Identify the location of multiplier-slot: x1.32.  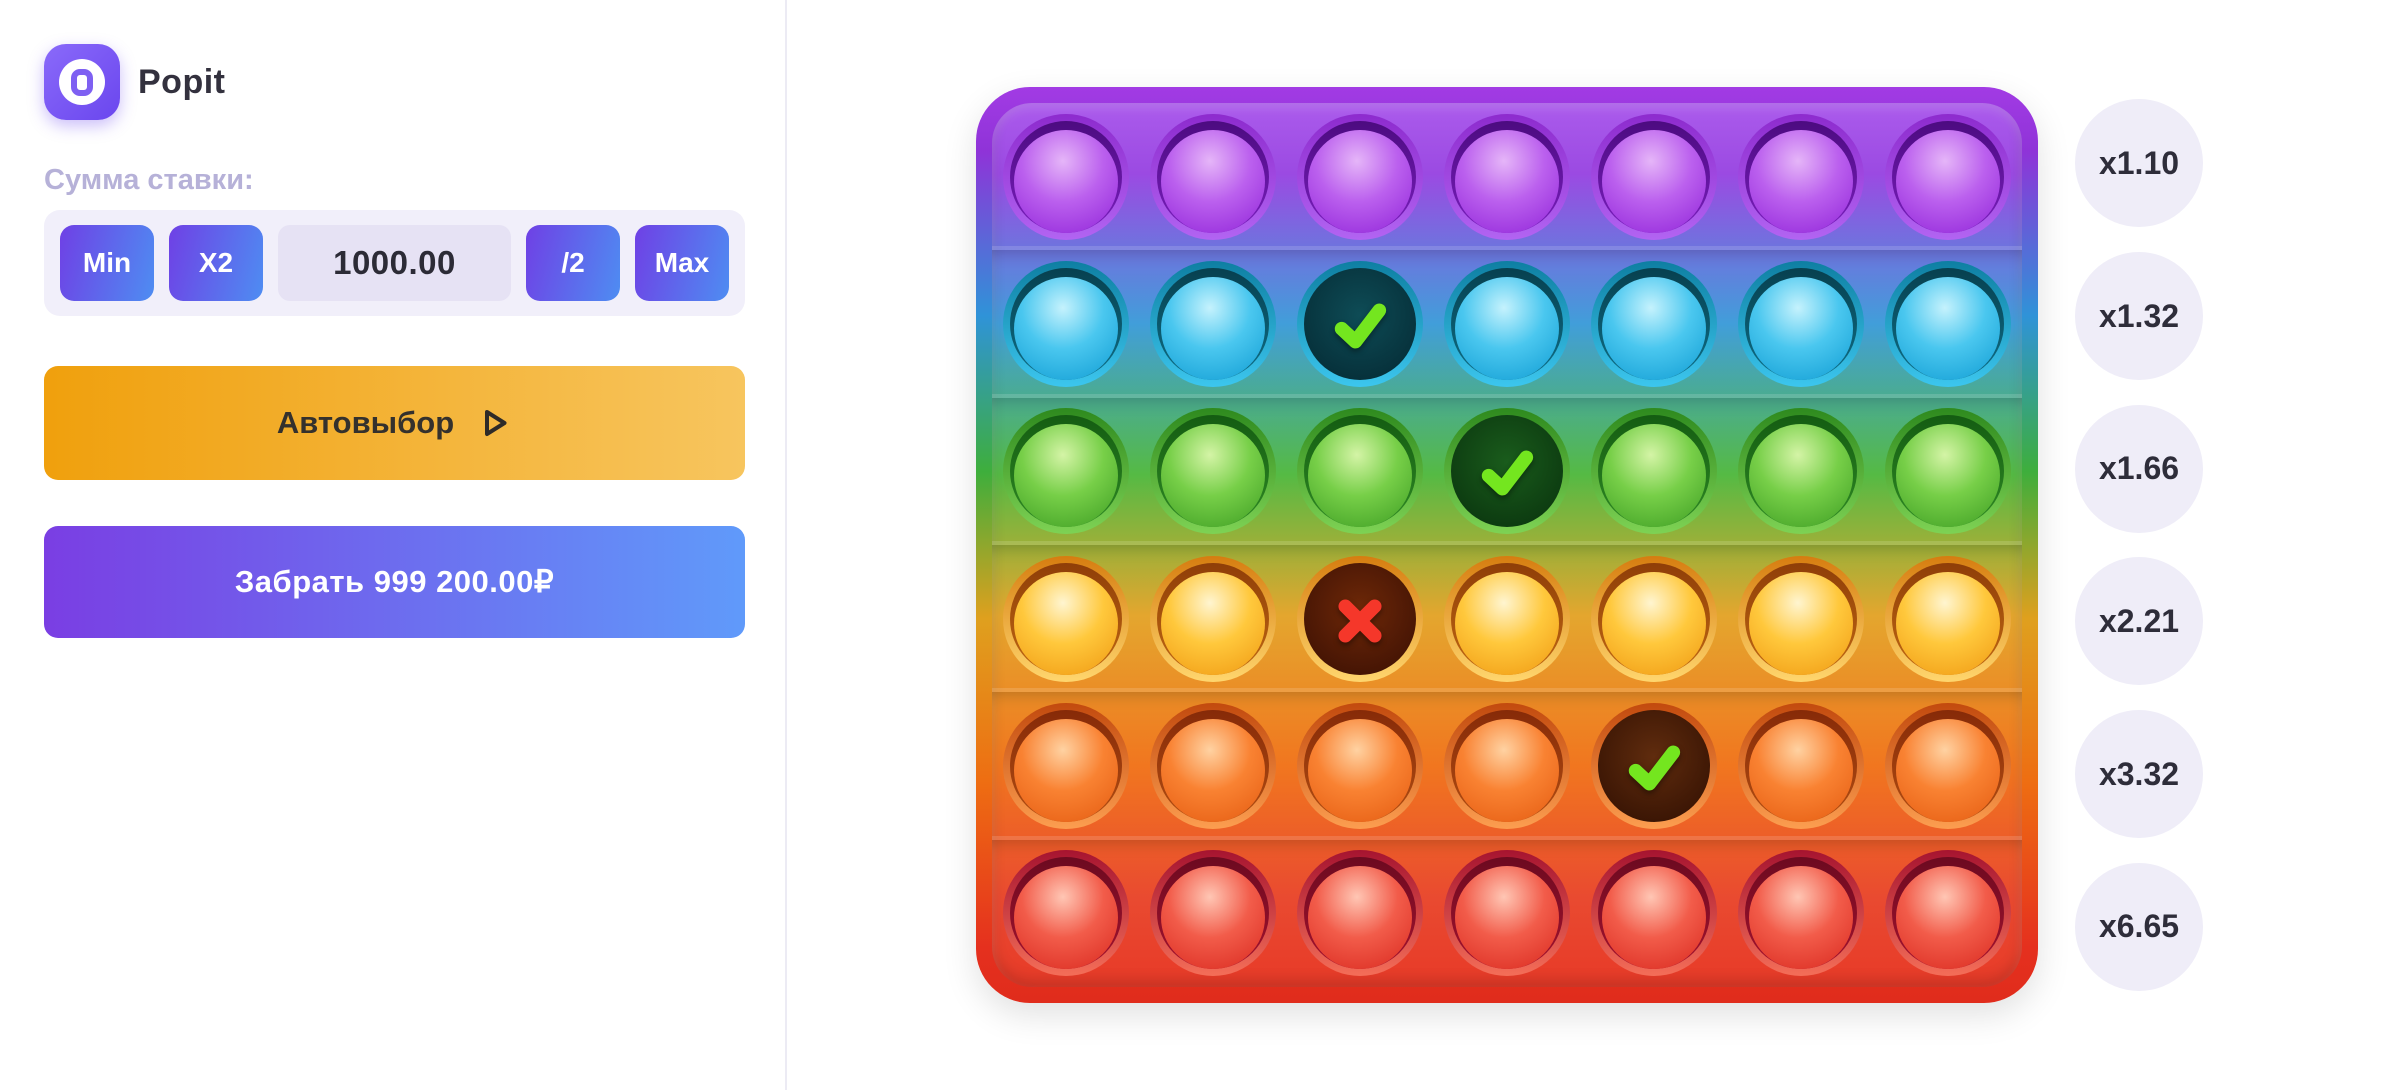
(2139, 316).